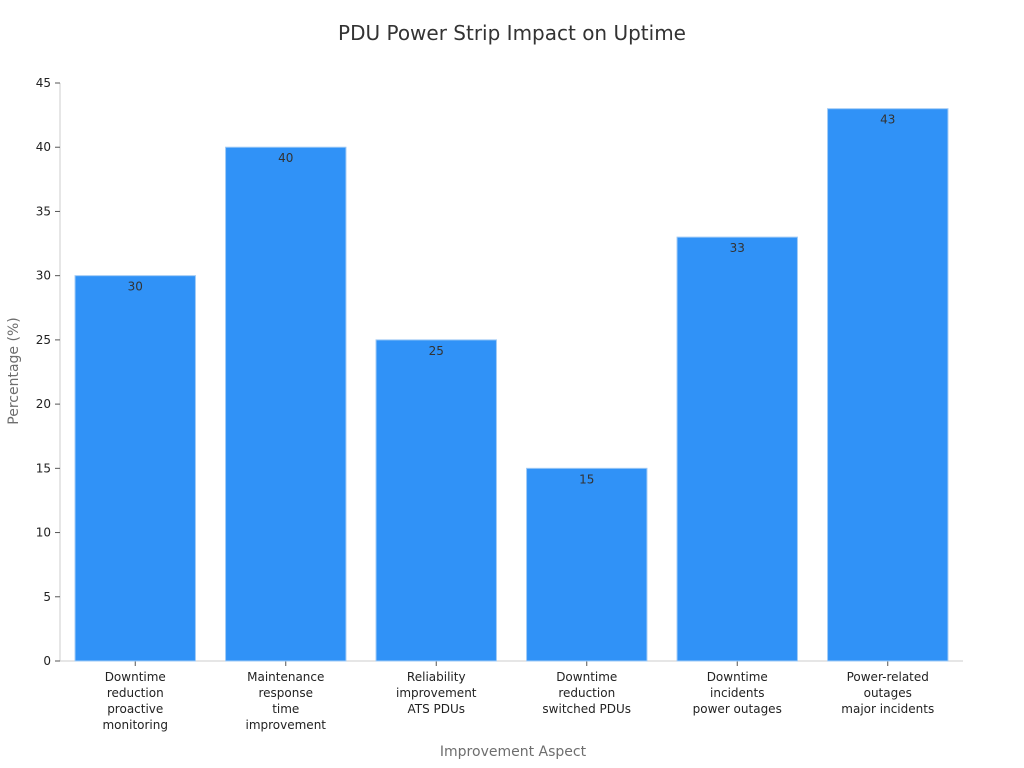  What do you see at coordinates (48, 372) in the screenshot?
I see `y-axis: 0 5 10 15 20 25 30 35 40 45` at bounding box center [48, 372].